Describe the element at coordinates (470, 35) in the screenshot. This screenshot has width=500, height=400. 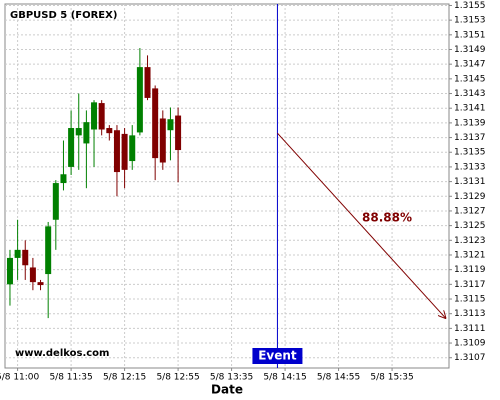
I see `y-tick-label: 1.3151` at that location.